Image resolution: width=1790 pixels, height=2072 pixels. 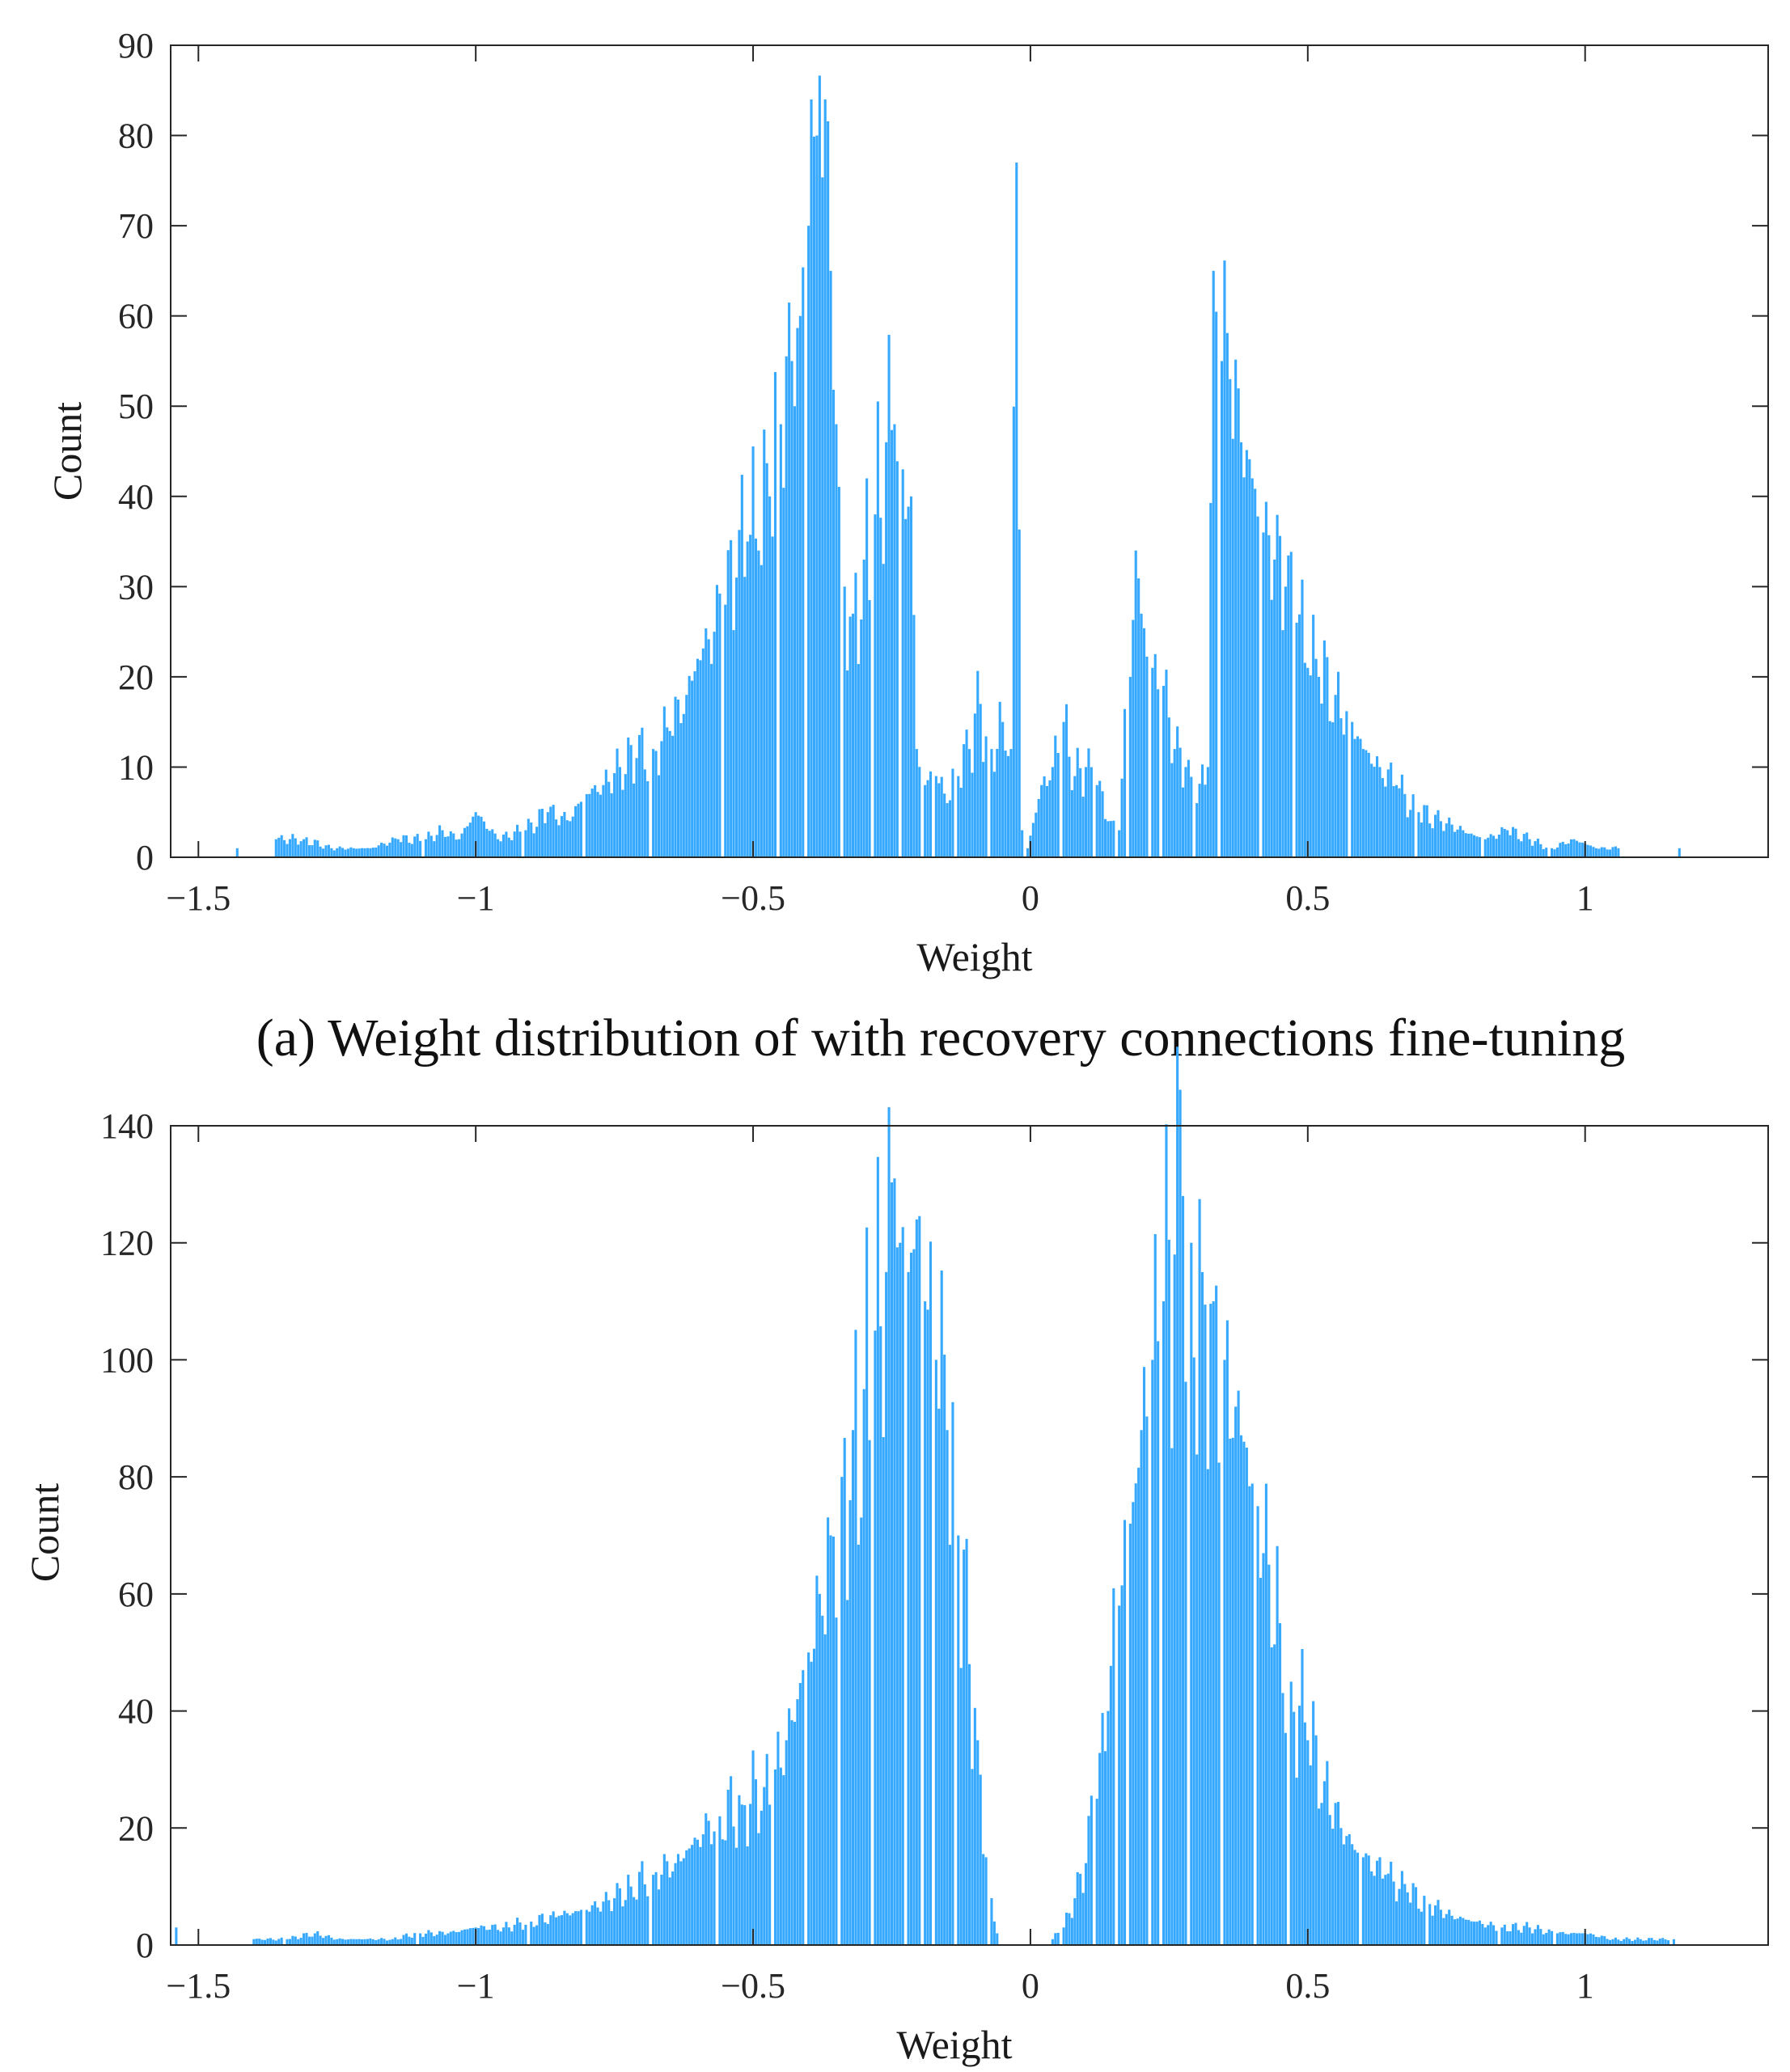 I want to click on chart-b-ytick-label: 0, so click(x=145, y=1945).